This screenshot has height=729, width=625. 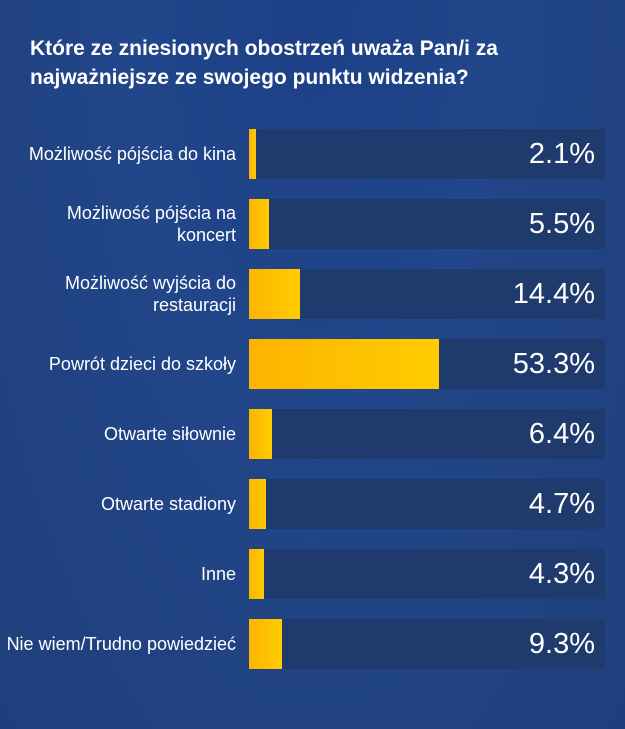 I want to click on category-label: Możliwość pójścia na koncert, so click(x=151, y=224).